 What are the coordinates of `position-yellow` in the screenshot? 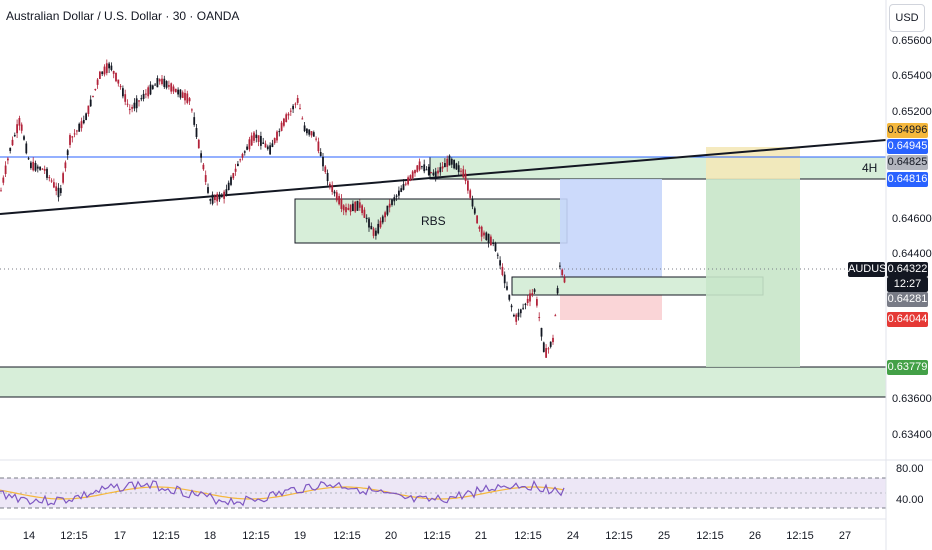 It's located at (753, 163).